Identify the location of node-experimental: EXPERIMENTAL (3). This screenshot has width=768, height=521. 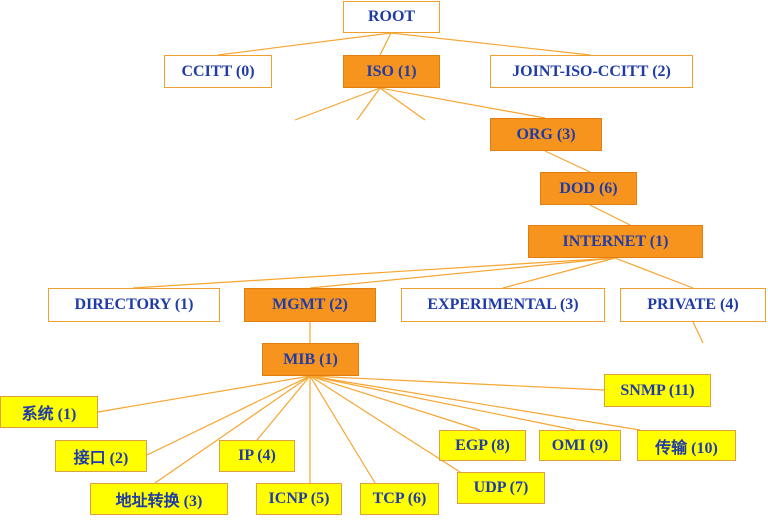
(503, 305).